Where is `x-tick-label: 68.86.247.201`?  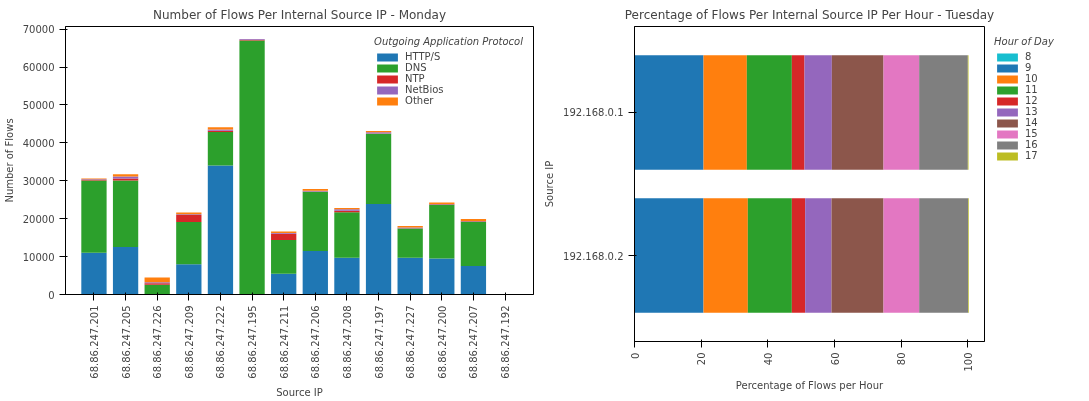
x-tick-label: 68.86.247.201 is located at coordinates (94, 342).